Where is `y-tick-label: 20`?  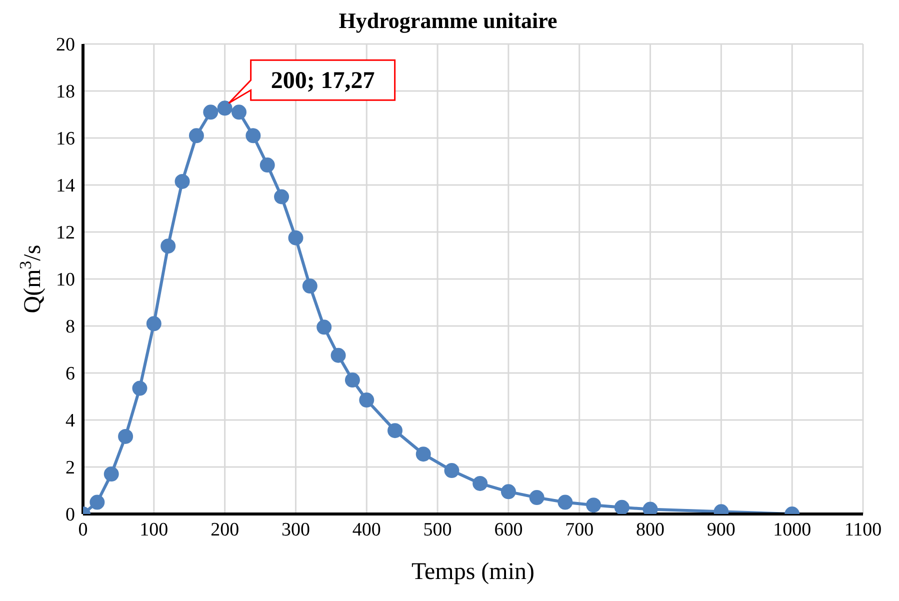 y-tick-label: 20 is located at coordinates (65, 45).